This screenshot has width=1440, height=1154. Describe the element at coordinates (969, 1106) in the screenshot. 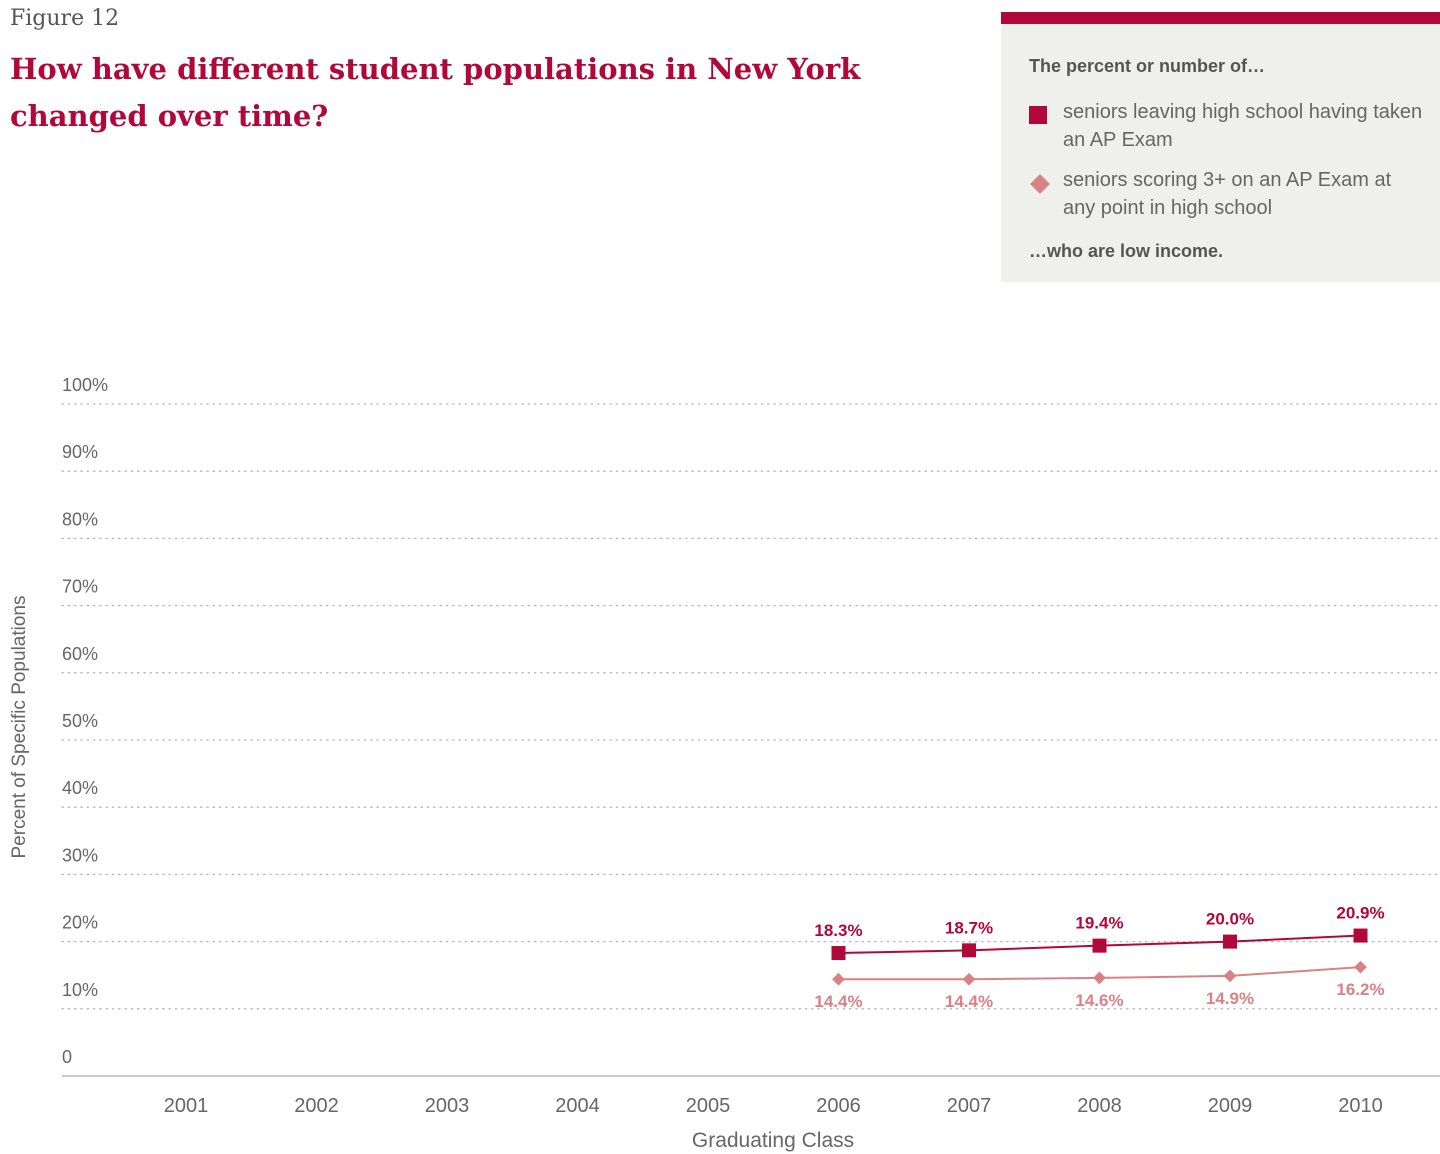

I see `x-tick-label: 2007` at that location.